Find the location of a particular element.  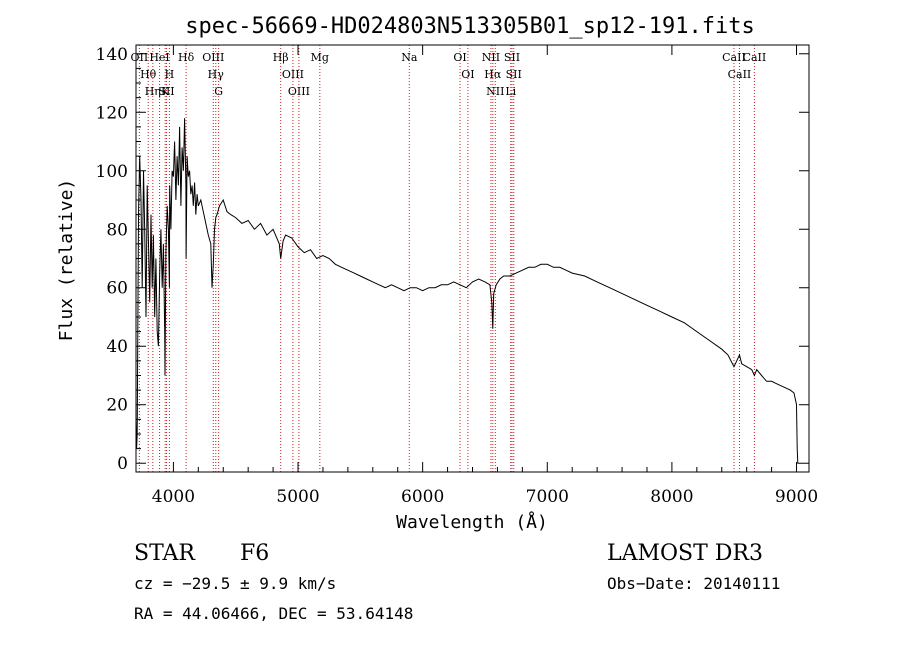

line-label-14: Mg is located at coordinates (320, 57).